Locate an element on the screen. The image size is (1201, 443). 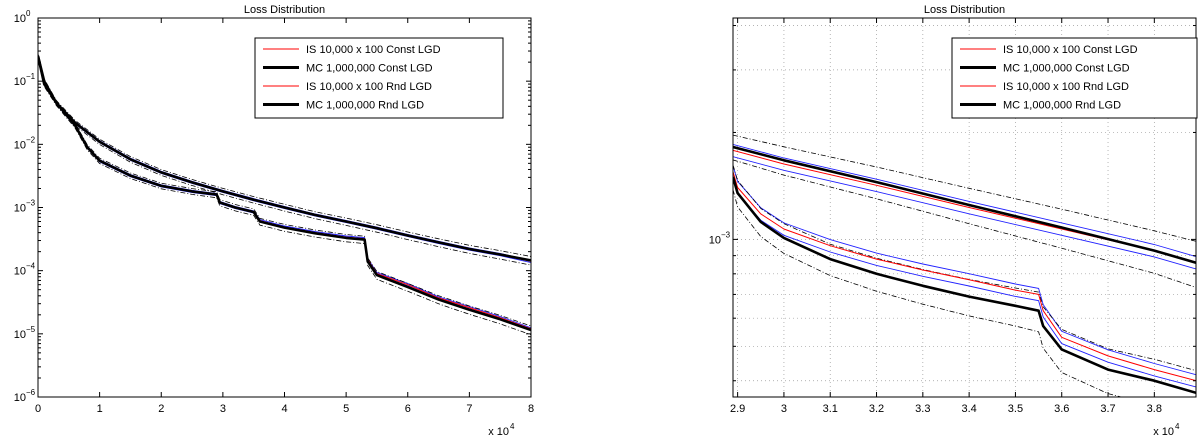
x-tick-label: 0 is located at coordinates (38, 409).